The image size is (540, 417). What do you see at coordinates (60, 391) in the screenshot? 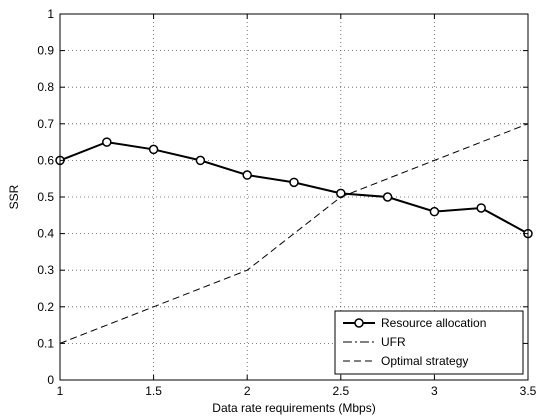
I see `x-tick-label: 1` at bounding box center [60, 391].